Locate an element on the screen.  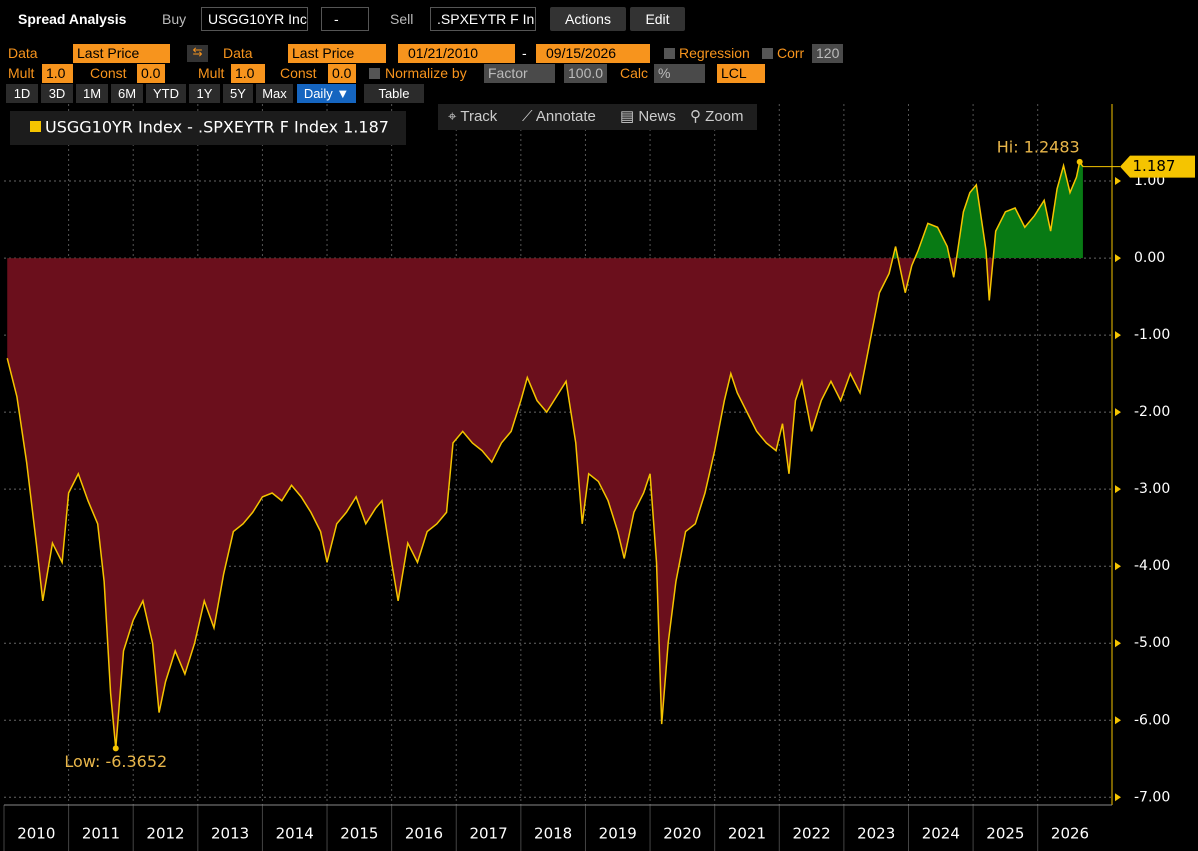
period-button: Max is located at coordinates (274, 93).